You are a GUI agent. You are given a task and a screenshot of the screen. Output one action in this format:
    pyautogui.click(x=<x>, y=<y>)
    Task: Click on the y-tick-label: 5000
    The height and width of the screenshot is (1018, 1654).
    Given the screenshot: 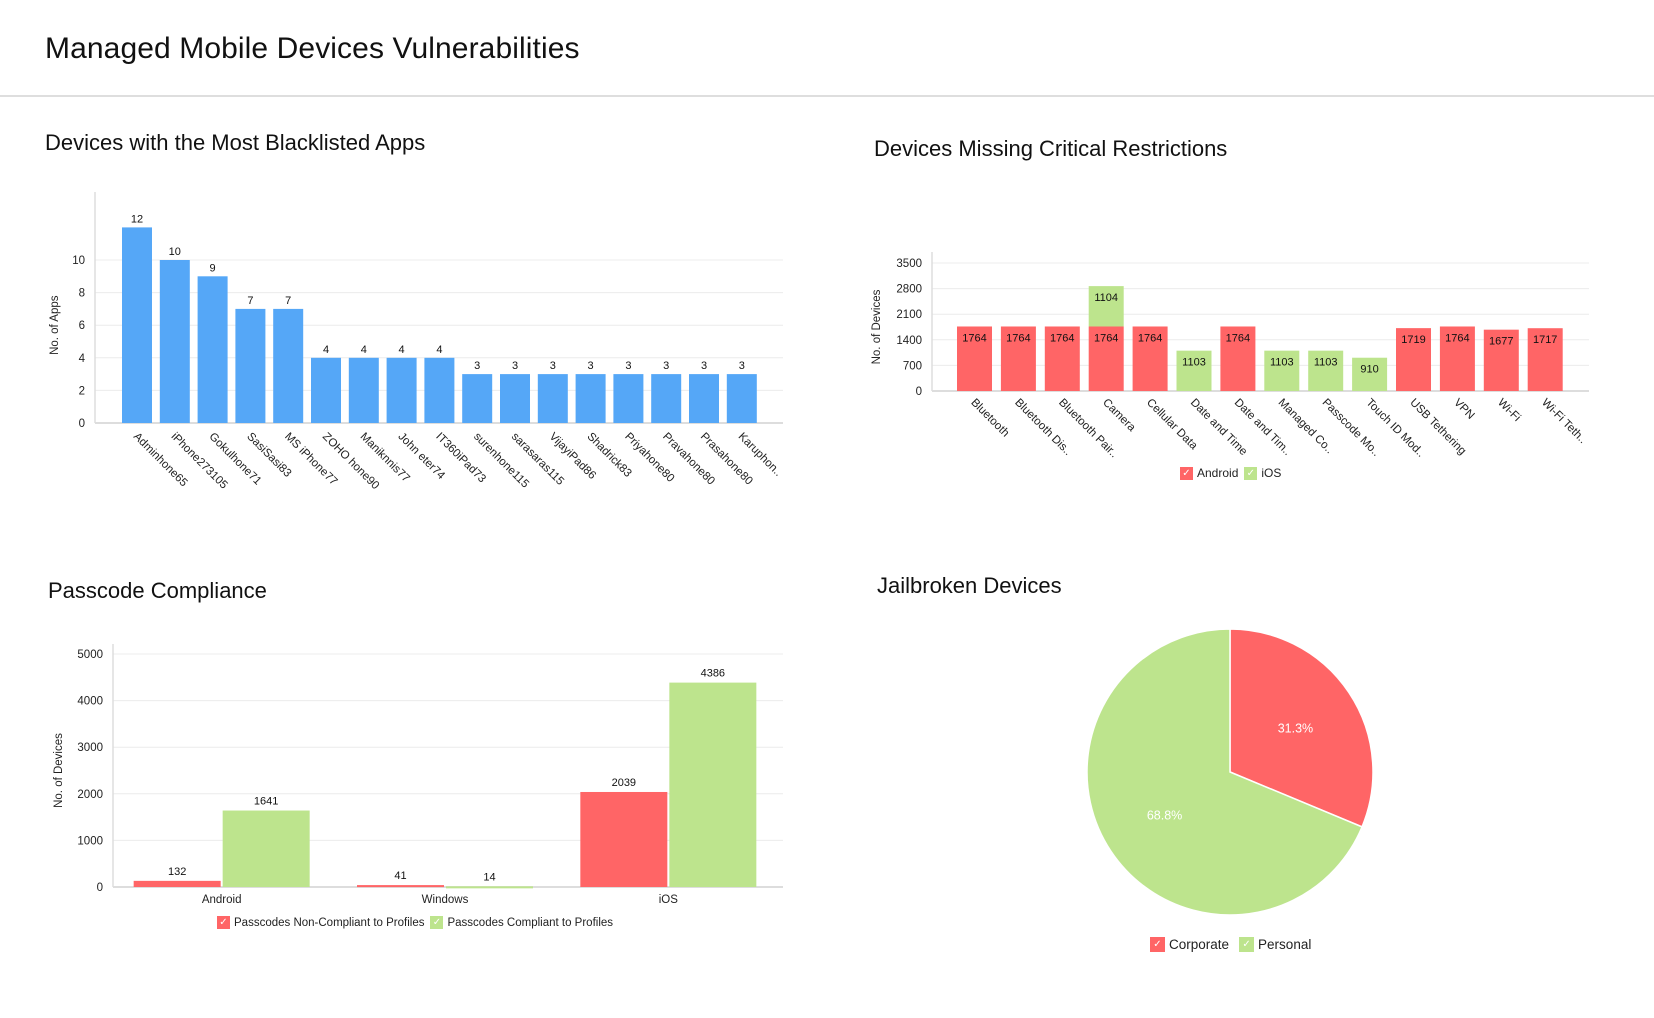 What is the action you would take?
    pyautogui.click(x=90, y=655)
    